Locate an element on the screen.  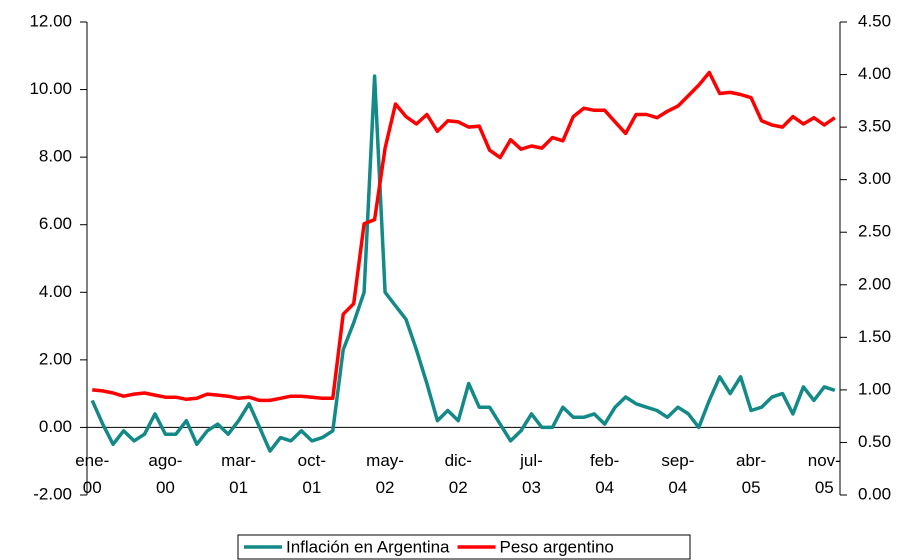
y2-tick-label: 1.50 is located at coordinates (874, 336).